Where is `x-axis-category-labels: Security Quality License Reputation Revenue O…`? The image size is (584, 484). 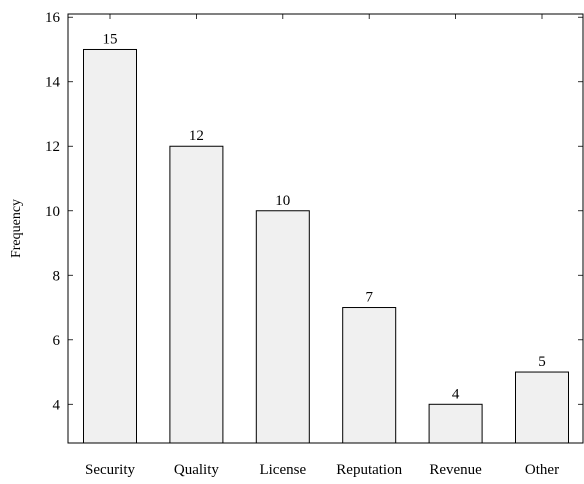
x-axis-category-labels: Security Quality License Reputation Revenue O… is located at coordinates (322, 470).